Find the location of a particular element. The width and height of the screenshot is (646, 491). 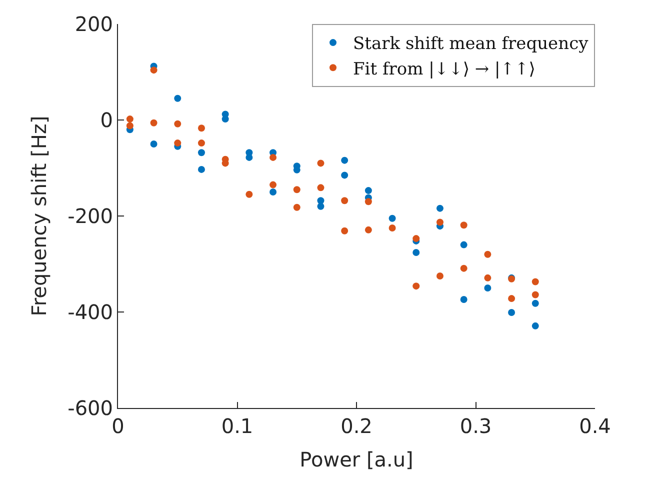

x-axis-title: Power [a.u] is located at coordinates (357, 460).